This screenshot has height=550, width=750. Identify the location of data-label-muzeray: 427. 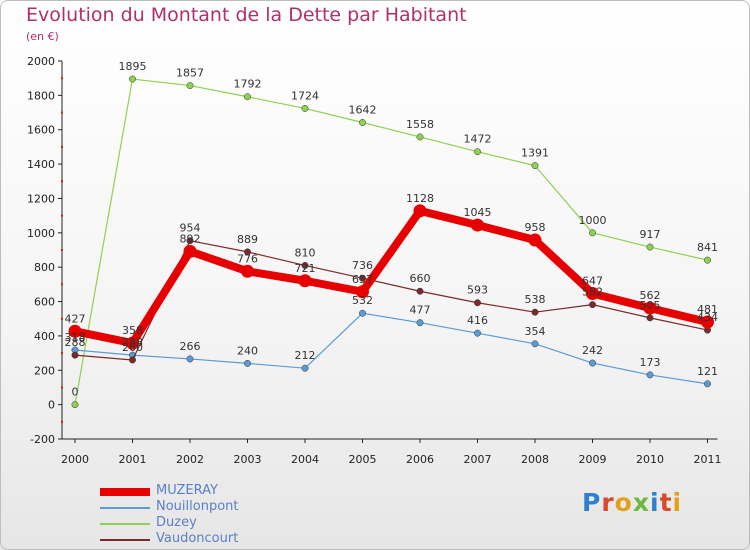
(75, 318).